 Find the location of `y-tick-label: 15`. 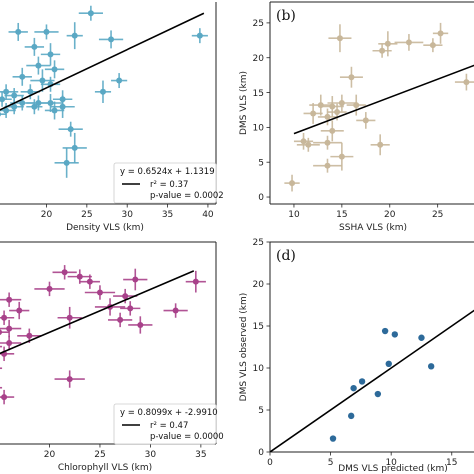

y-tick-label: 15 is located at coordinates (258, 327).